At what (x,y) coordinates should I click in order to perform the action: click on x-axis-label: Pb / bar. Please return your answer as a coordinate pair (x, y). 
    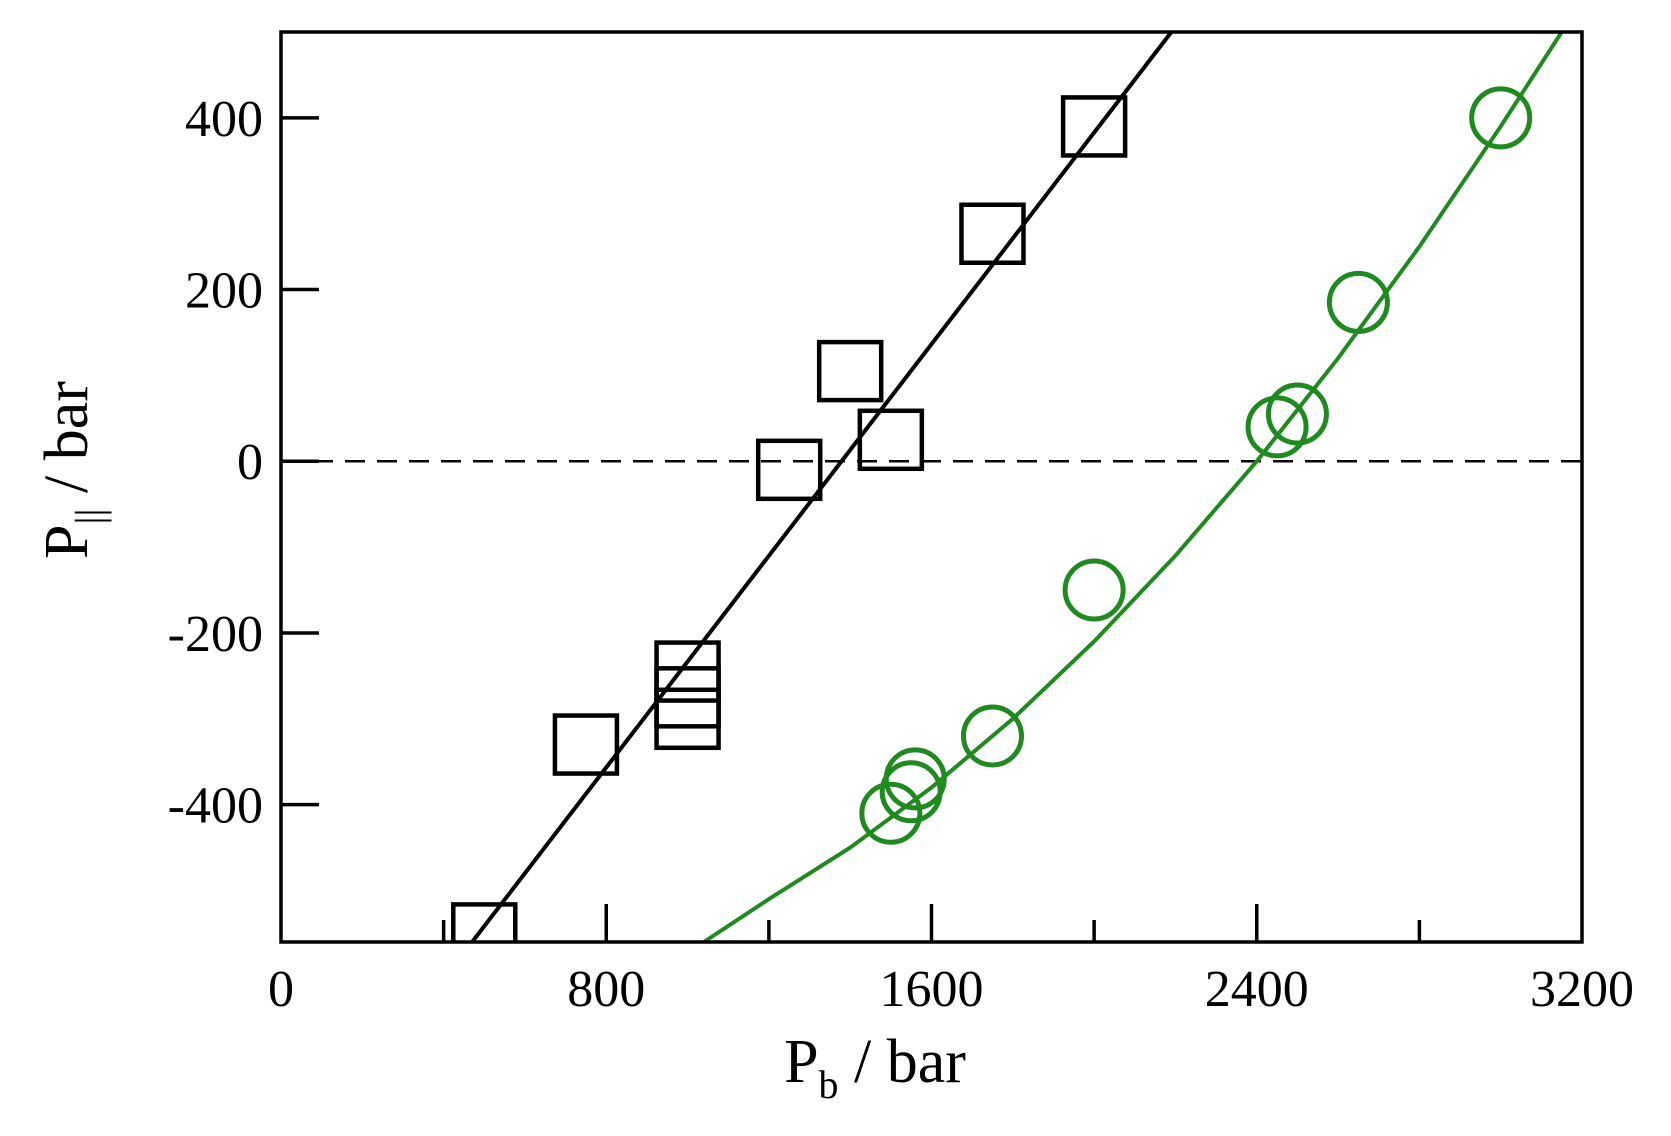
    Looking at the image, I should click on (875, 1067).